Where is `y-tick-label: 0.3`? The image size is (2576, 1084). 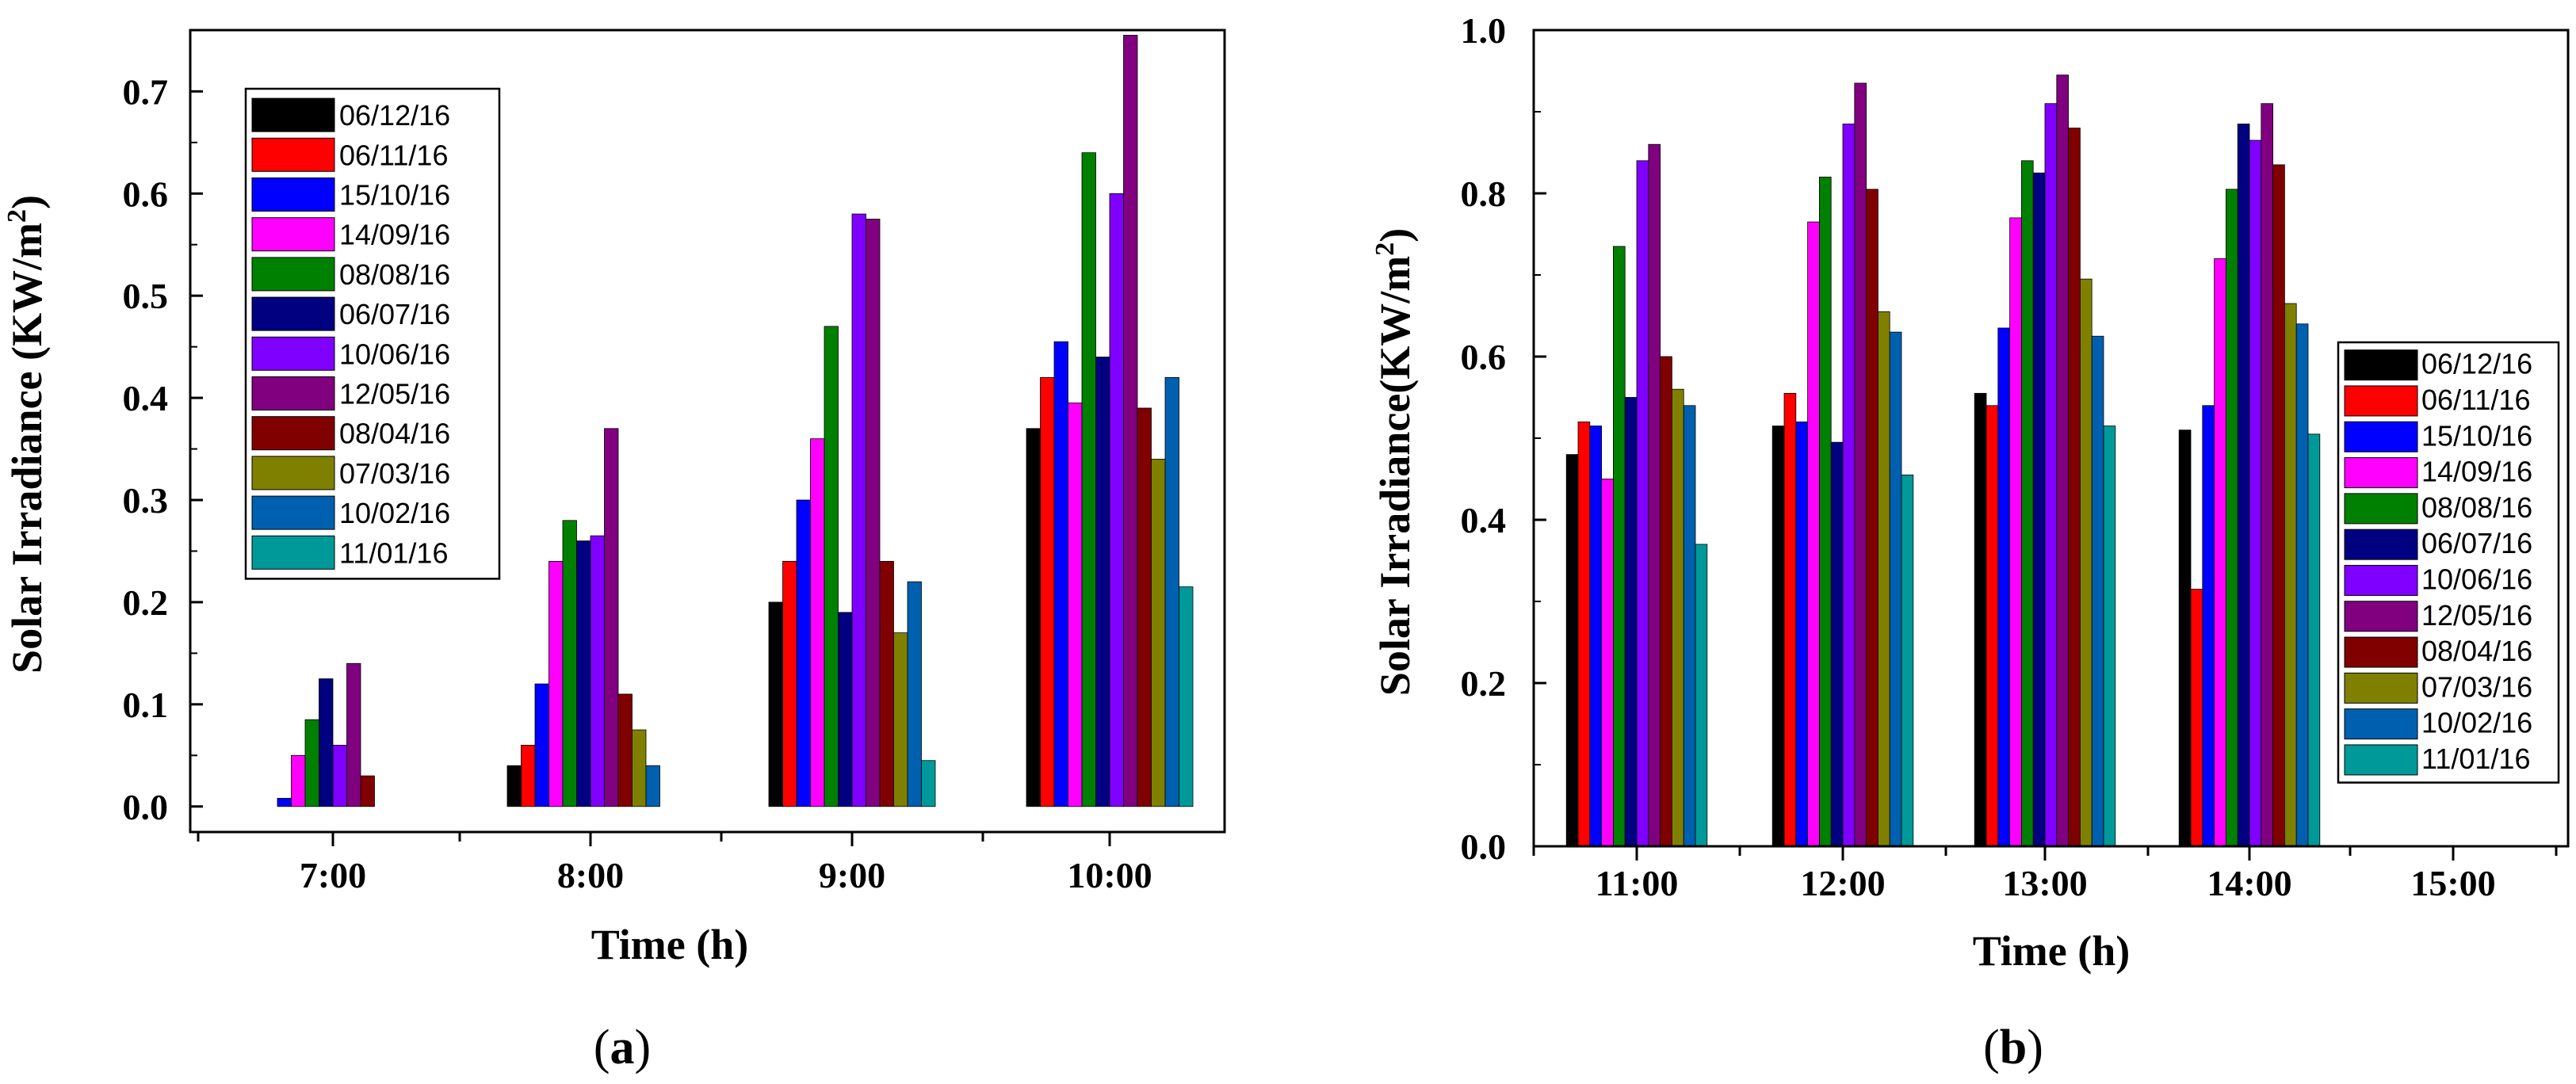
y-tick-label: 0.3 is located at coordinates (146, 500).